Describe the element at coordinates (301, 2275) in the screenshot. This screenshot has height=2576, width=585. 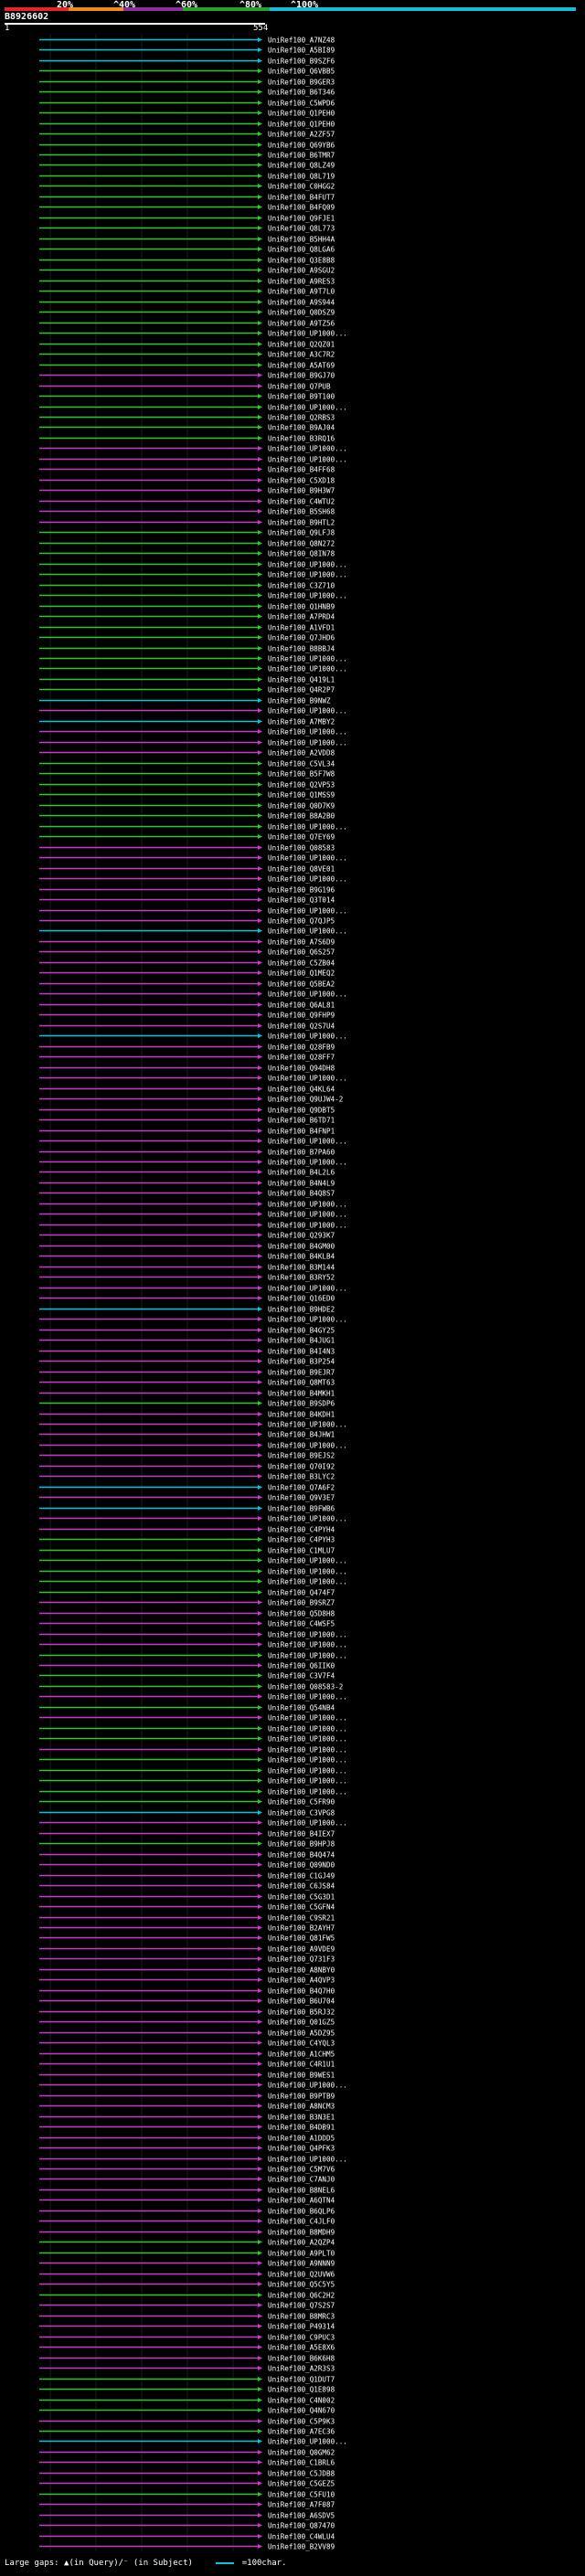
I see `hit-label: UniRef100_Q2UVW6` at that location.